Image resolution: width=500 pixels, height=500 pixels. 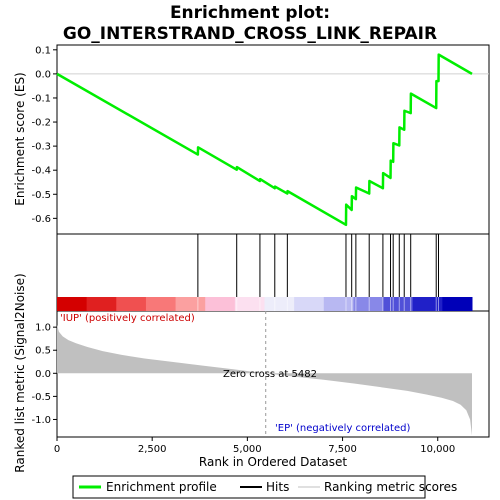 What do you see at coordinates (41, 397) in the screenshot?
I see `metric-y-tick-label: -0.5` at bounding box center [41, 397].